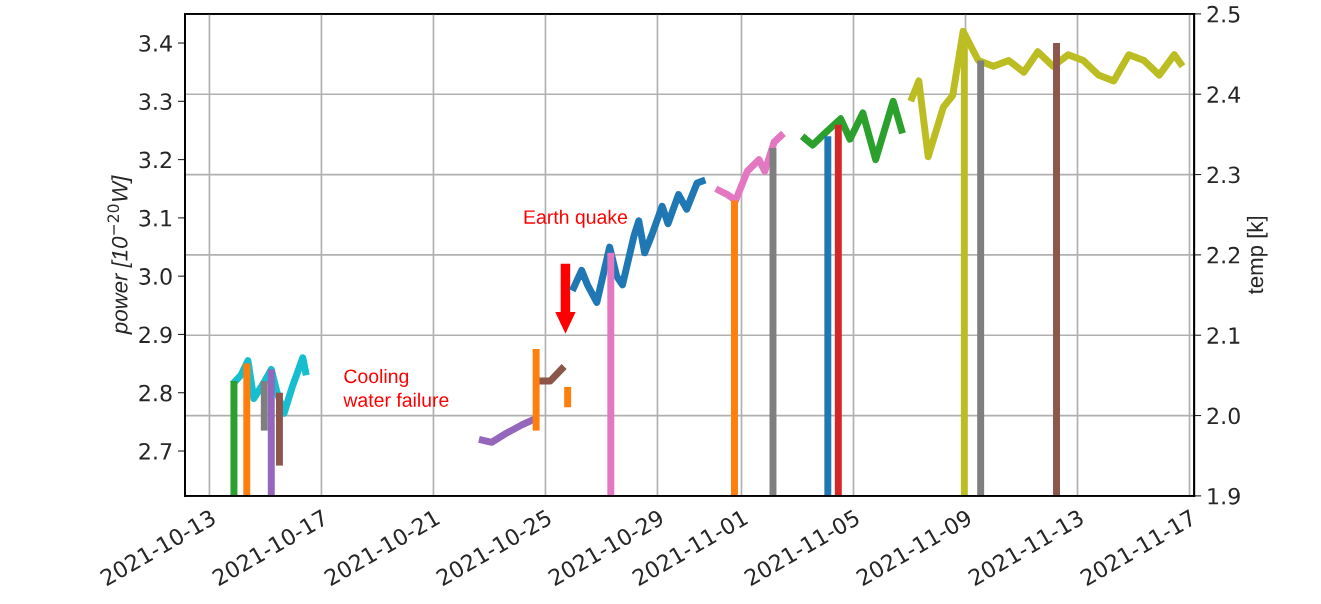 Image resolution: width=1321 pixels, height=604 pixels. Describe the element at coordinates (155, 393) in the screenshot. I see `y-tick-label: 2.8` at that location.